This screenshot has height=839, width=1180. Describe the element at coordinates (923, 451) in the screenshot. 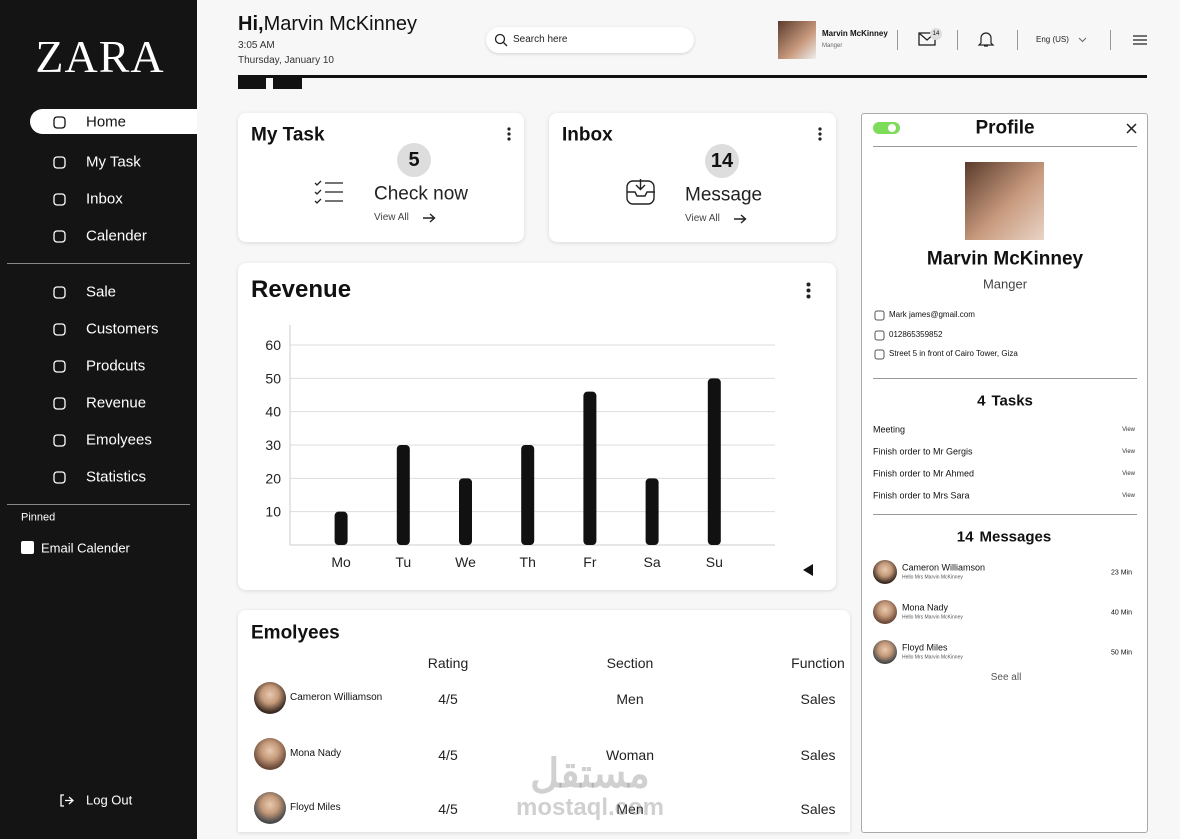

I see `task-item: Finish order to Mr Gergis` at that location.